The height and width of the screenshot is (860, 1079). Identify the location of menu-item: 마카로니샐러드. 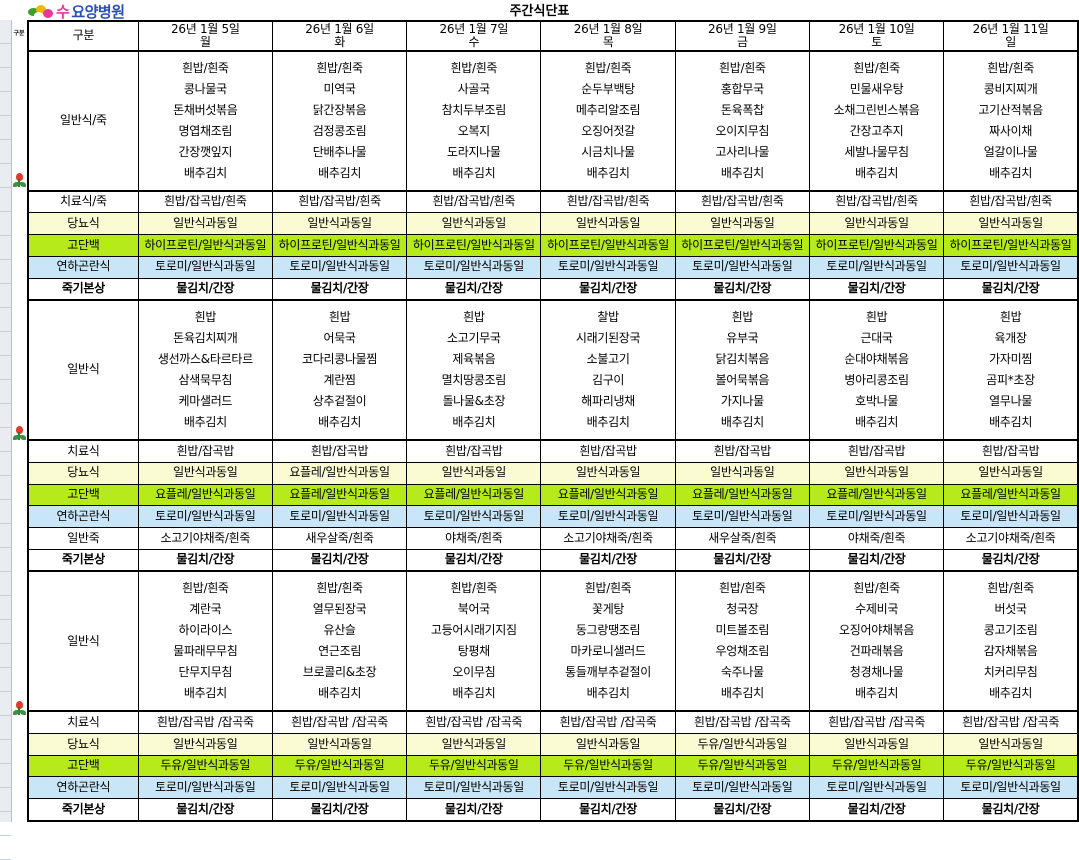
(608, 651).